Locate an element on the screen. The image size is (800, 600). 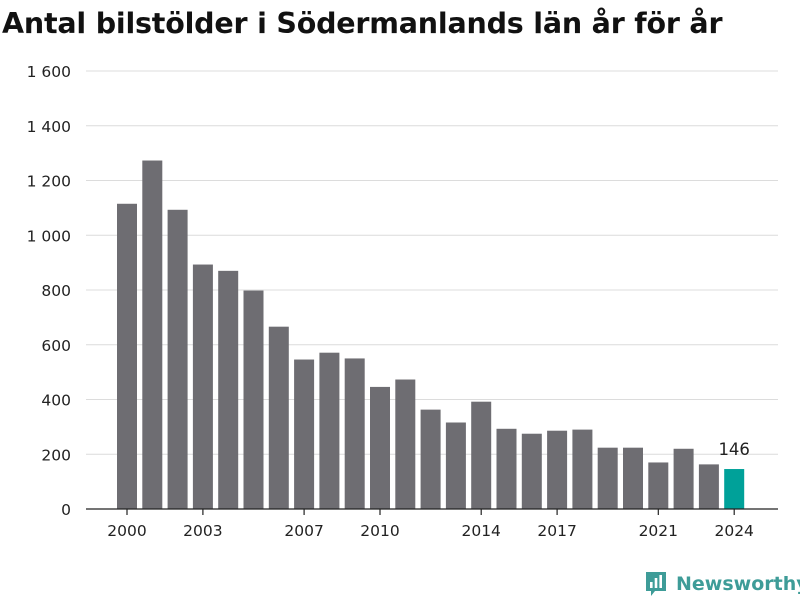
bar-2011 is located at coordinates (405, 444).